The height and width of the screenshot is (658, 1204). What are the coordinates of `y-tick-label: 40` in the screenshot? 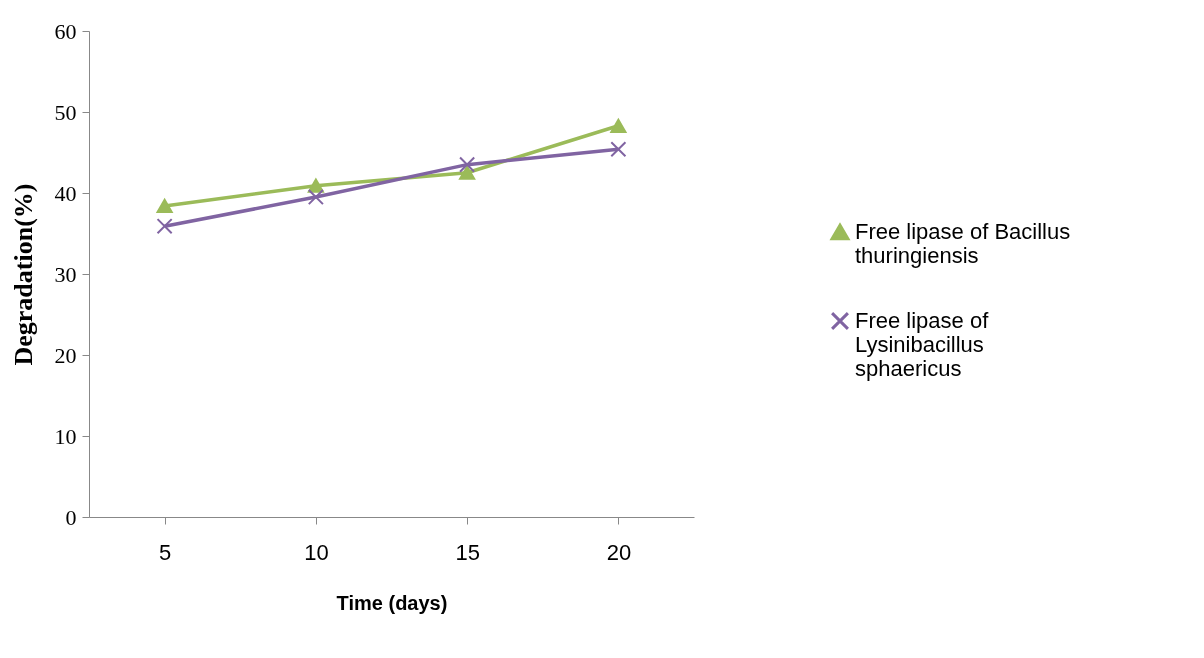 It's located at (65, 193).